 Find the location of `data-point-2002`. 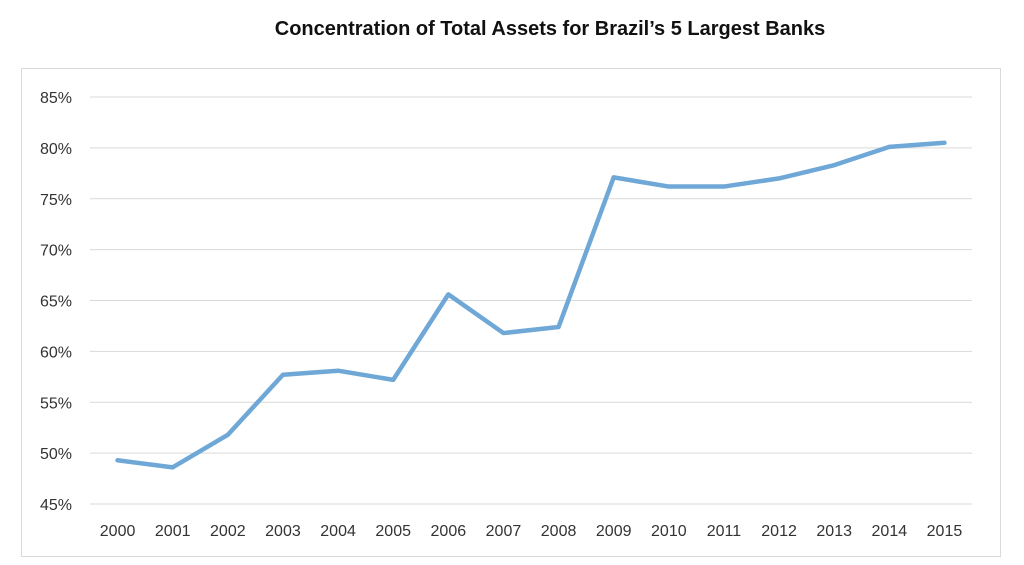

data-point-2002 is located at coordinates (227, 434).